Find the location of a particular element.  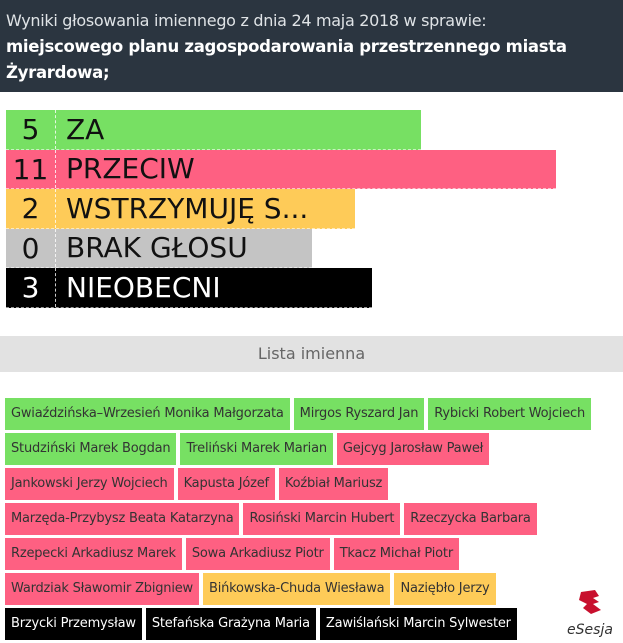

list-title: Lista imienna is located at coordinates (311, 354).